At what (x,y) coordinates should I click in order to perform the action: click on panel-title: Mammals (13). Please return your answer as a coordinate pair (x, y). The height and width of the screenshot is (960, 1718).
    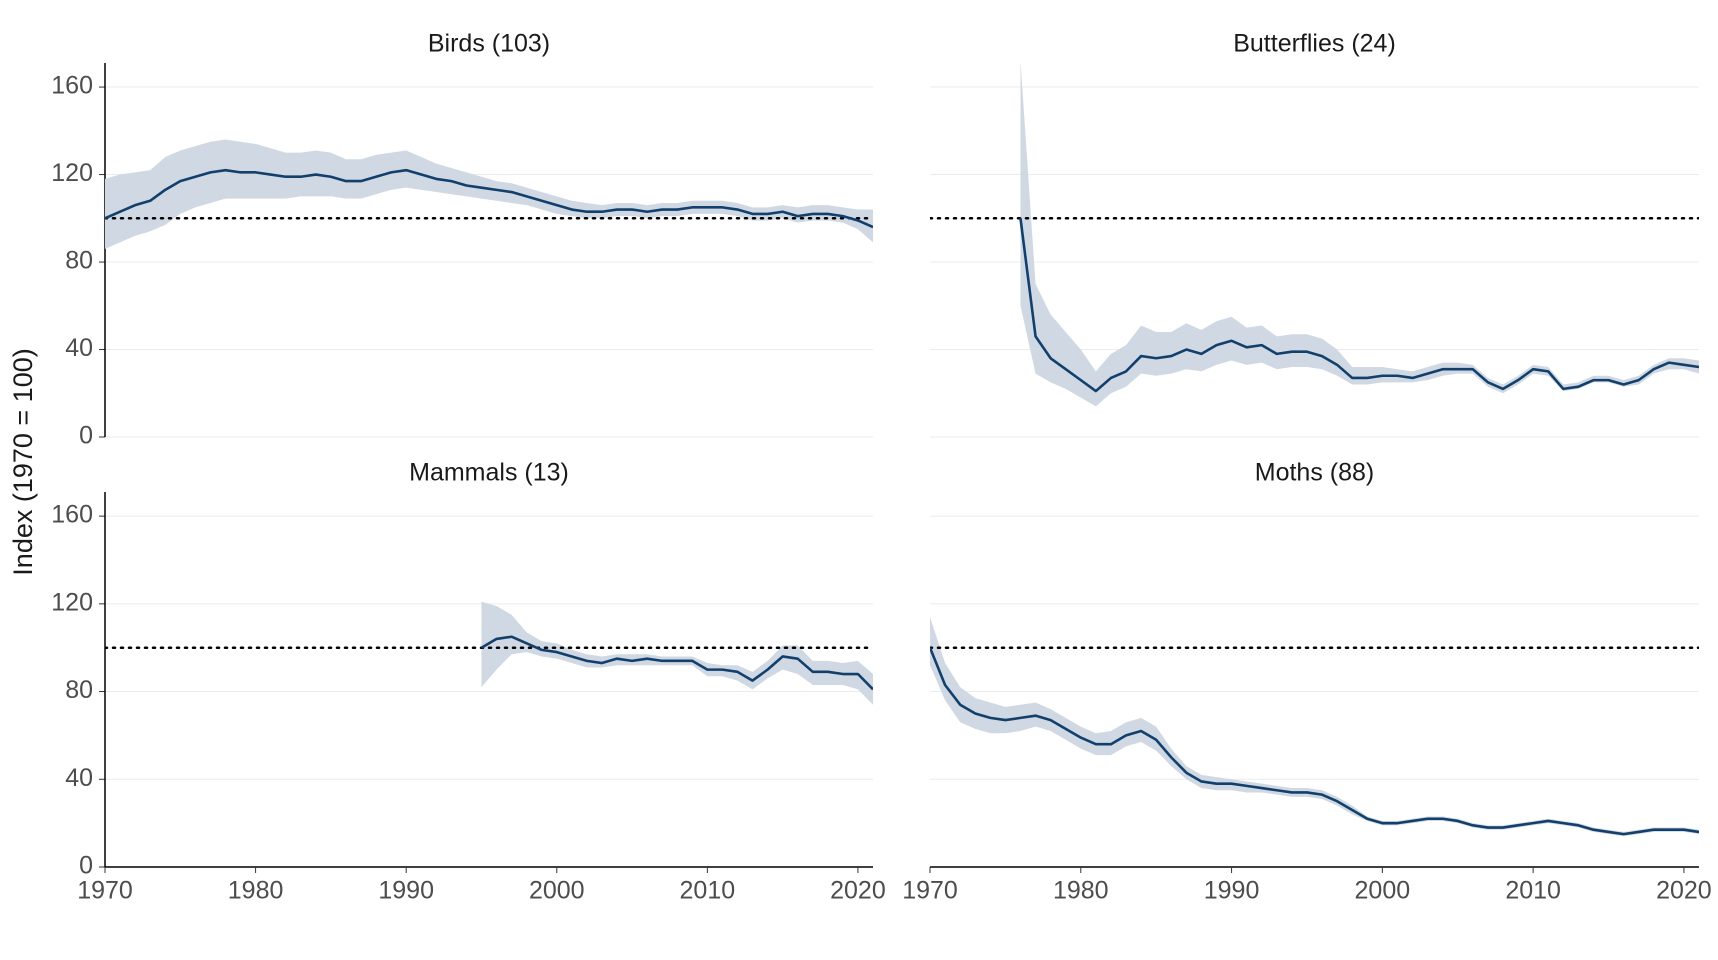
    Looking at the image, I should click on (489, 473).